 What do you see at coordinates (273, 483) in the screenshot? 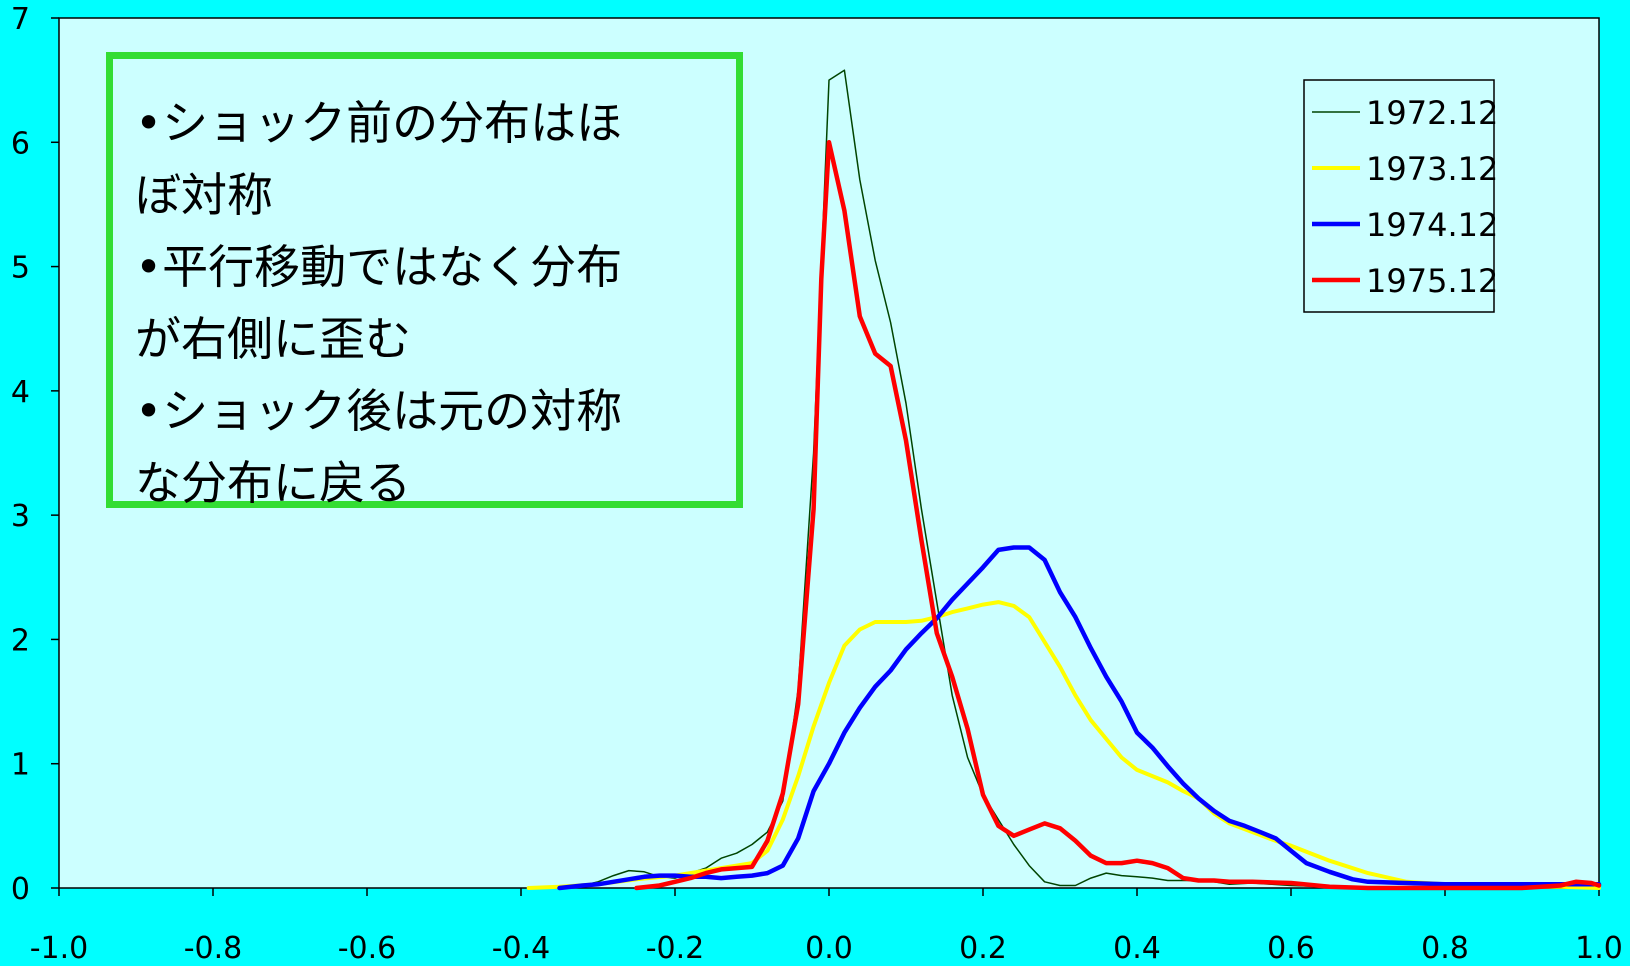
I see `annotation-line: な分布に戻る` at bounding box center [273, 483].